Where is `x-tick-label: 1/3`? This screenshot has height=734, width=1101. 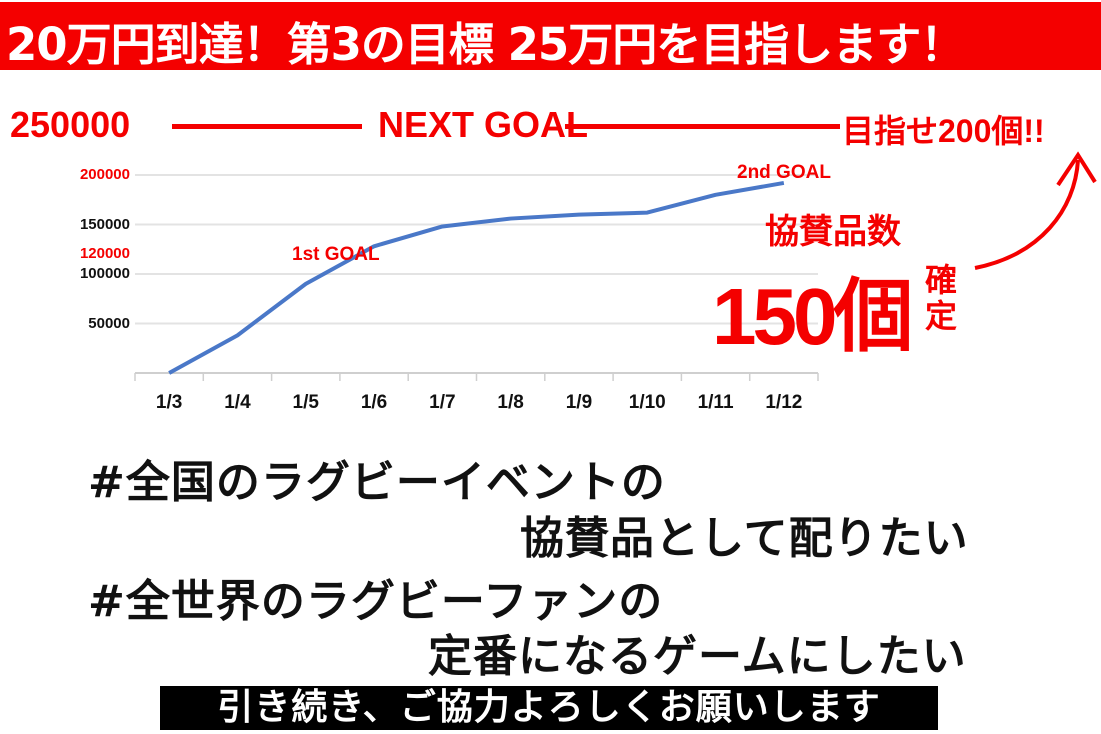
x-tick-label: 1/3 is located at coordinates (169, 402).